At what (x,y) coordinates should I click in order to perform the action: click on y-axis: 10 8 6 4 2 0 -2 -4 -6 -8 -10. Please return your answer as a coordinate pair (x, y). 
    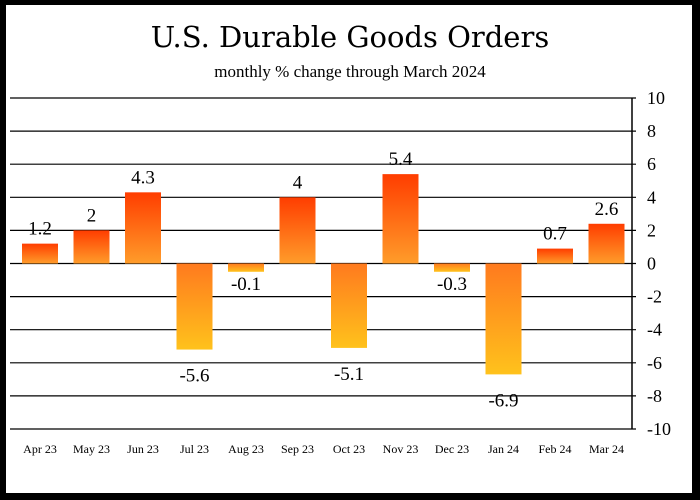
    Looking at the image, I should click on (651, 263).